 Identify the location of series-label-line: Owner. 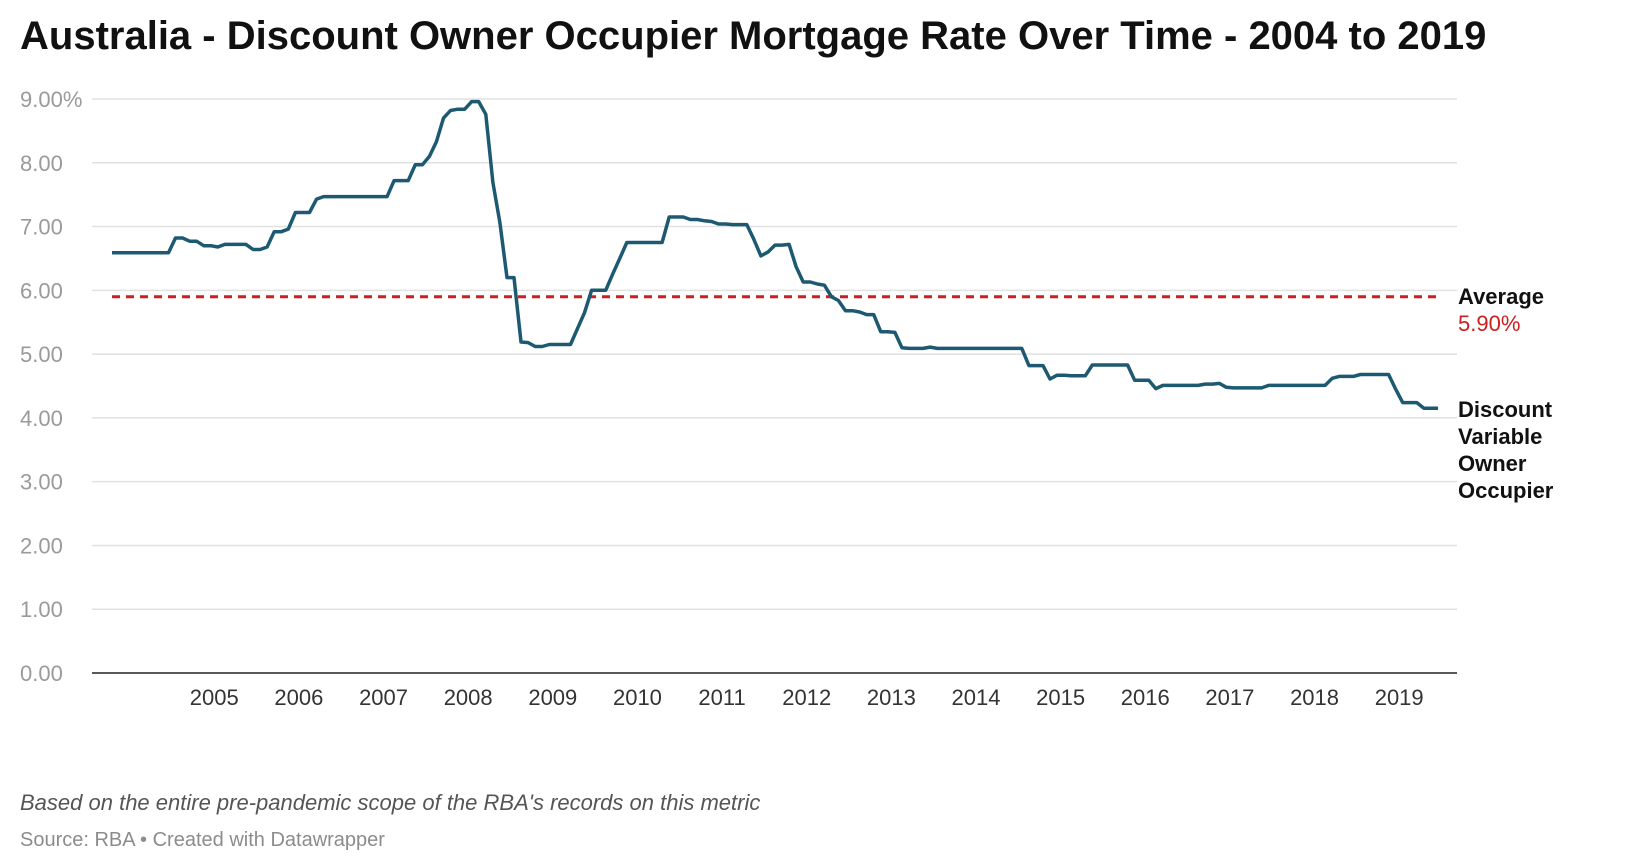
(1492, 463).